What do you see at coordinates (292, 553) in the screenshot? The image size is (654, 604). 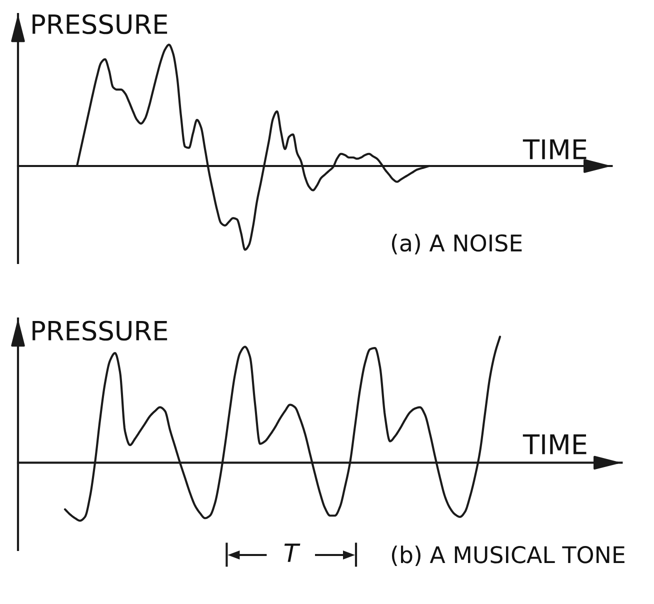 I see `text: T` at bounding box center [292, 553].